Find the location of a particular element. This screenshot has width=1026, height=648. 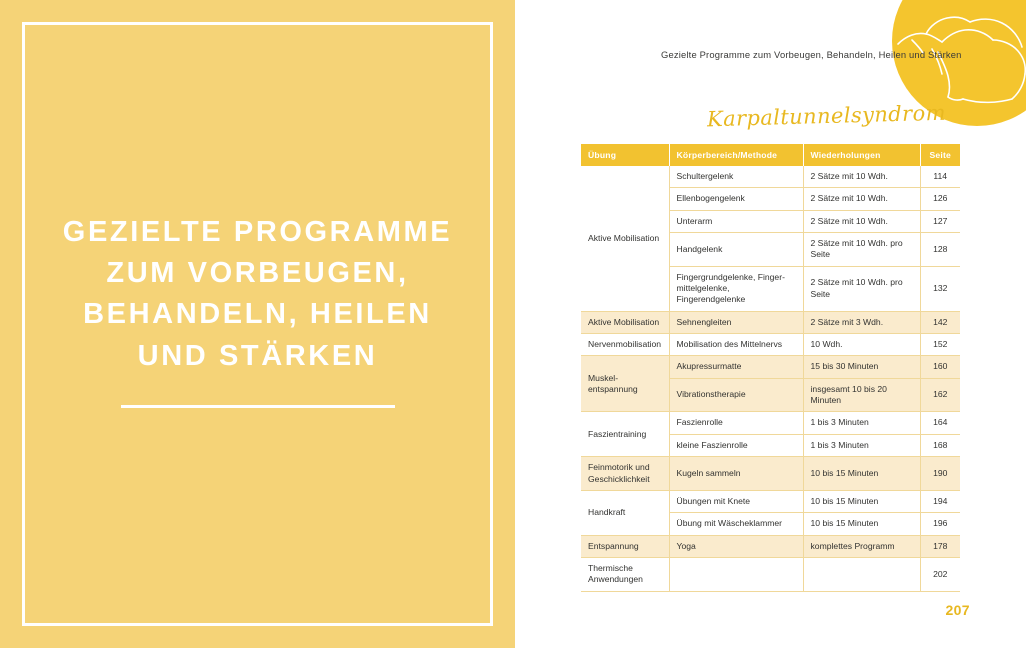

cell-seite: 194 is located at coordinates (940, 502).